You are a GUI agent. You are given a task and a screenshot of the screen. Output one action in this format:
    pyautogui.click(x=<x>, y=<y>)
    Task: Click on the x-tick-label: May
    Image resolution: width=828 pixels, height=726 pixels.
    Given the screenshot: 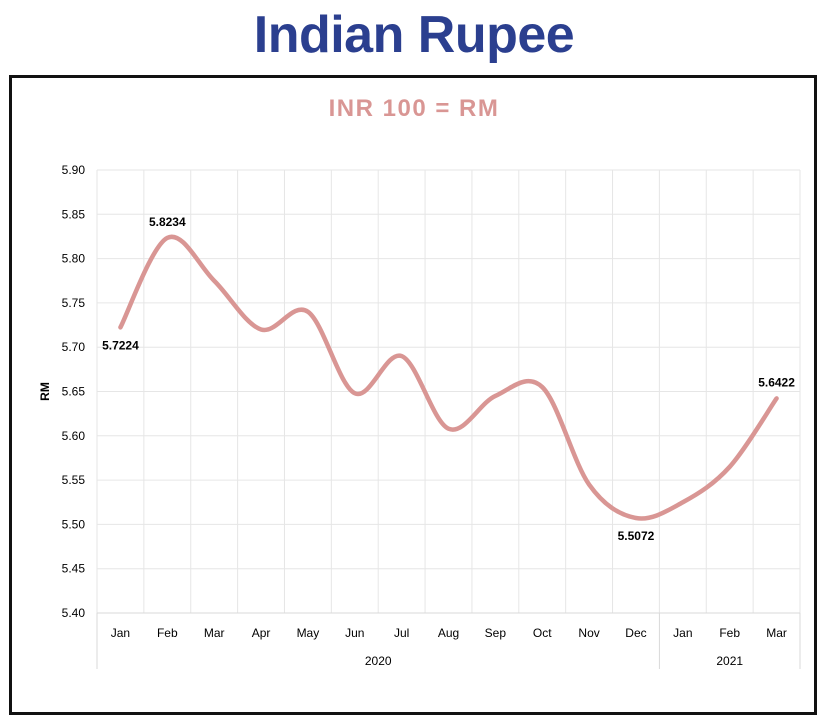 What is the action you would take?
    pyautogui.click(x=308, y=633)
    